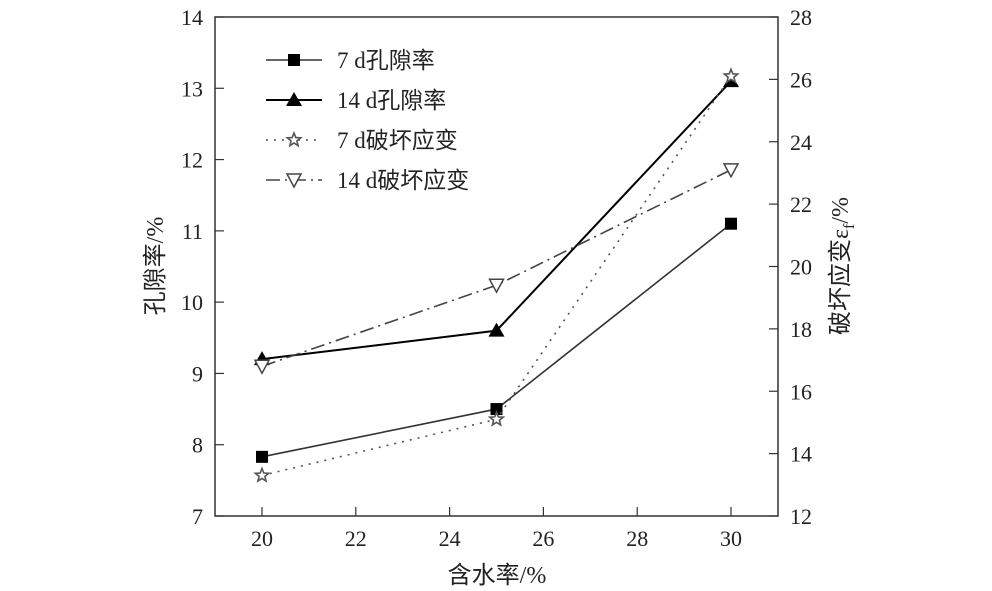 This screenshot has height=591, width=992. Describe the element at coordinates (801, 329) in the screenshot. I see `y2-tick-label: 18` at that location.